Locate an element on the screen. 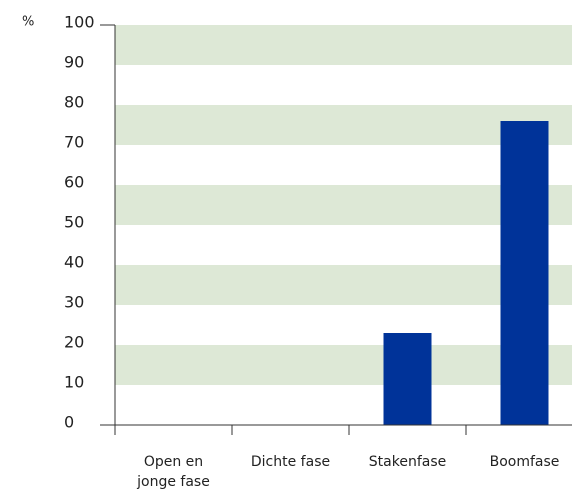  y-tick-label: 90 is located at coordinates (74, 62).